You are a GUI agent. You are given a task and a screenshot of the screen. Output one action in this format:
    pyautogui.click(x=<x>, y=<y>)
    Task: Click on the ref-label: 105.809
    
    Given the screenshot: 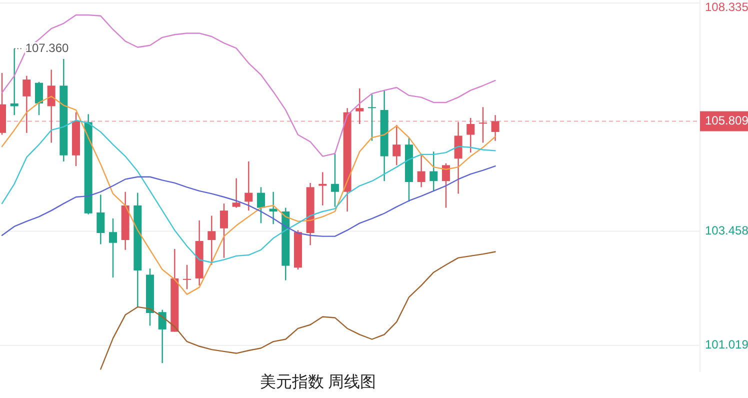 What is the action you would take?
    pyautogui.click(x=724, y=121)
    